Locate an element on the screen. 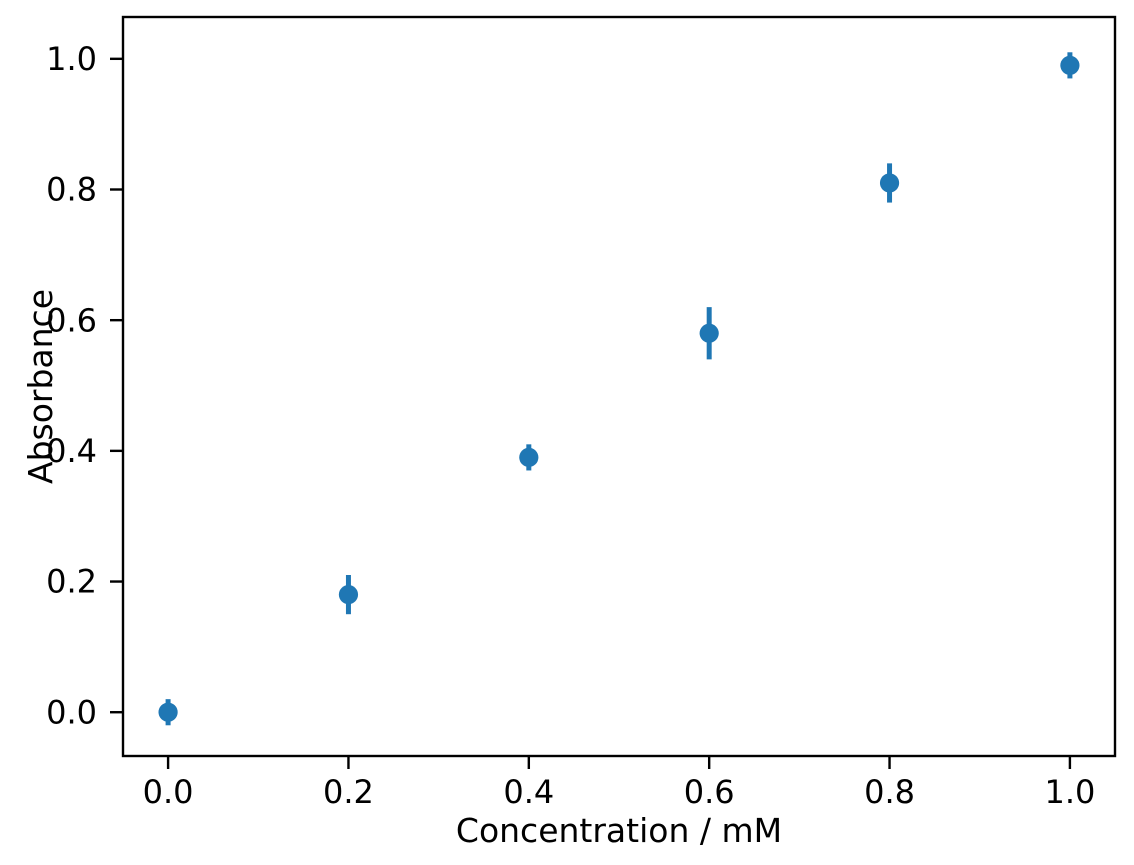  y-tick-label: 0.6 is located at coordinates (71, 320).